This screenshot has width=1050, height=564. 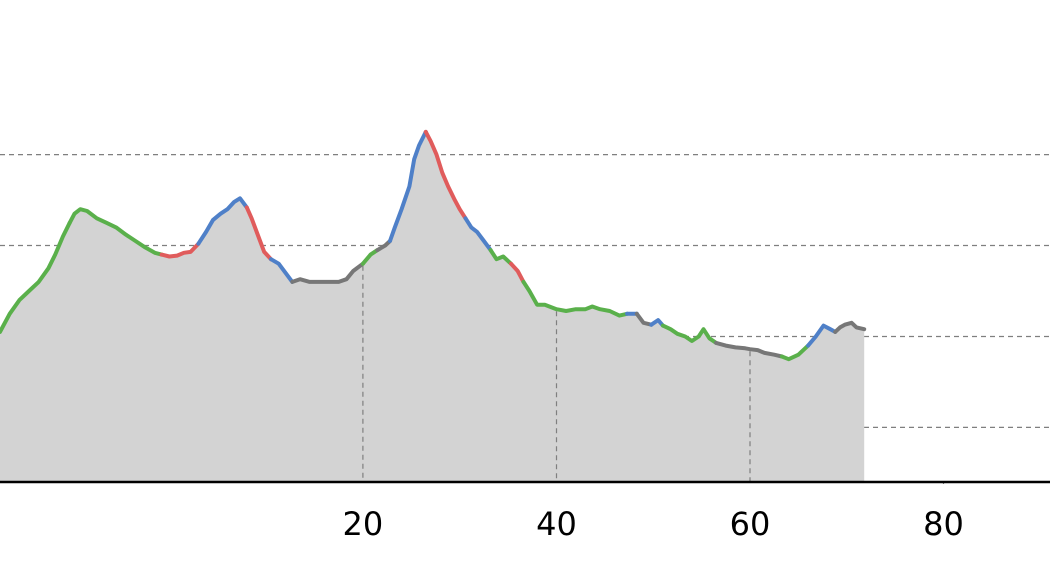 What do you see at coordinates (556, 524) in the screenshot?
I see `x-tick-label: 40` at bounding box center [556, 524].